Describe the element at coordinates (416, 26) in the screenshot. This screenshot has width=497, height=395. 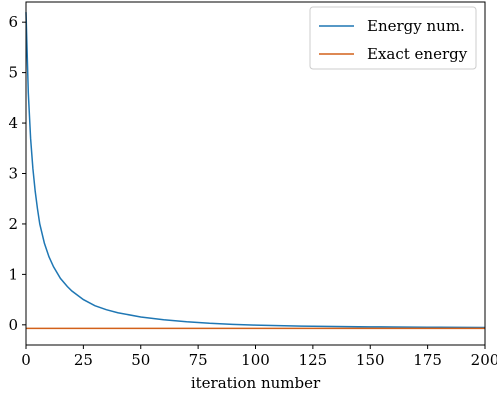
I see `legend-label-energy-num: Energy num.` at that location.